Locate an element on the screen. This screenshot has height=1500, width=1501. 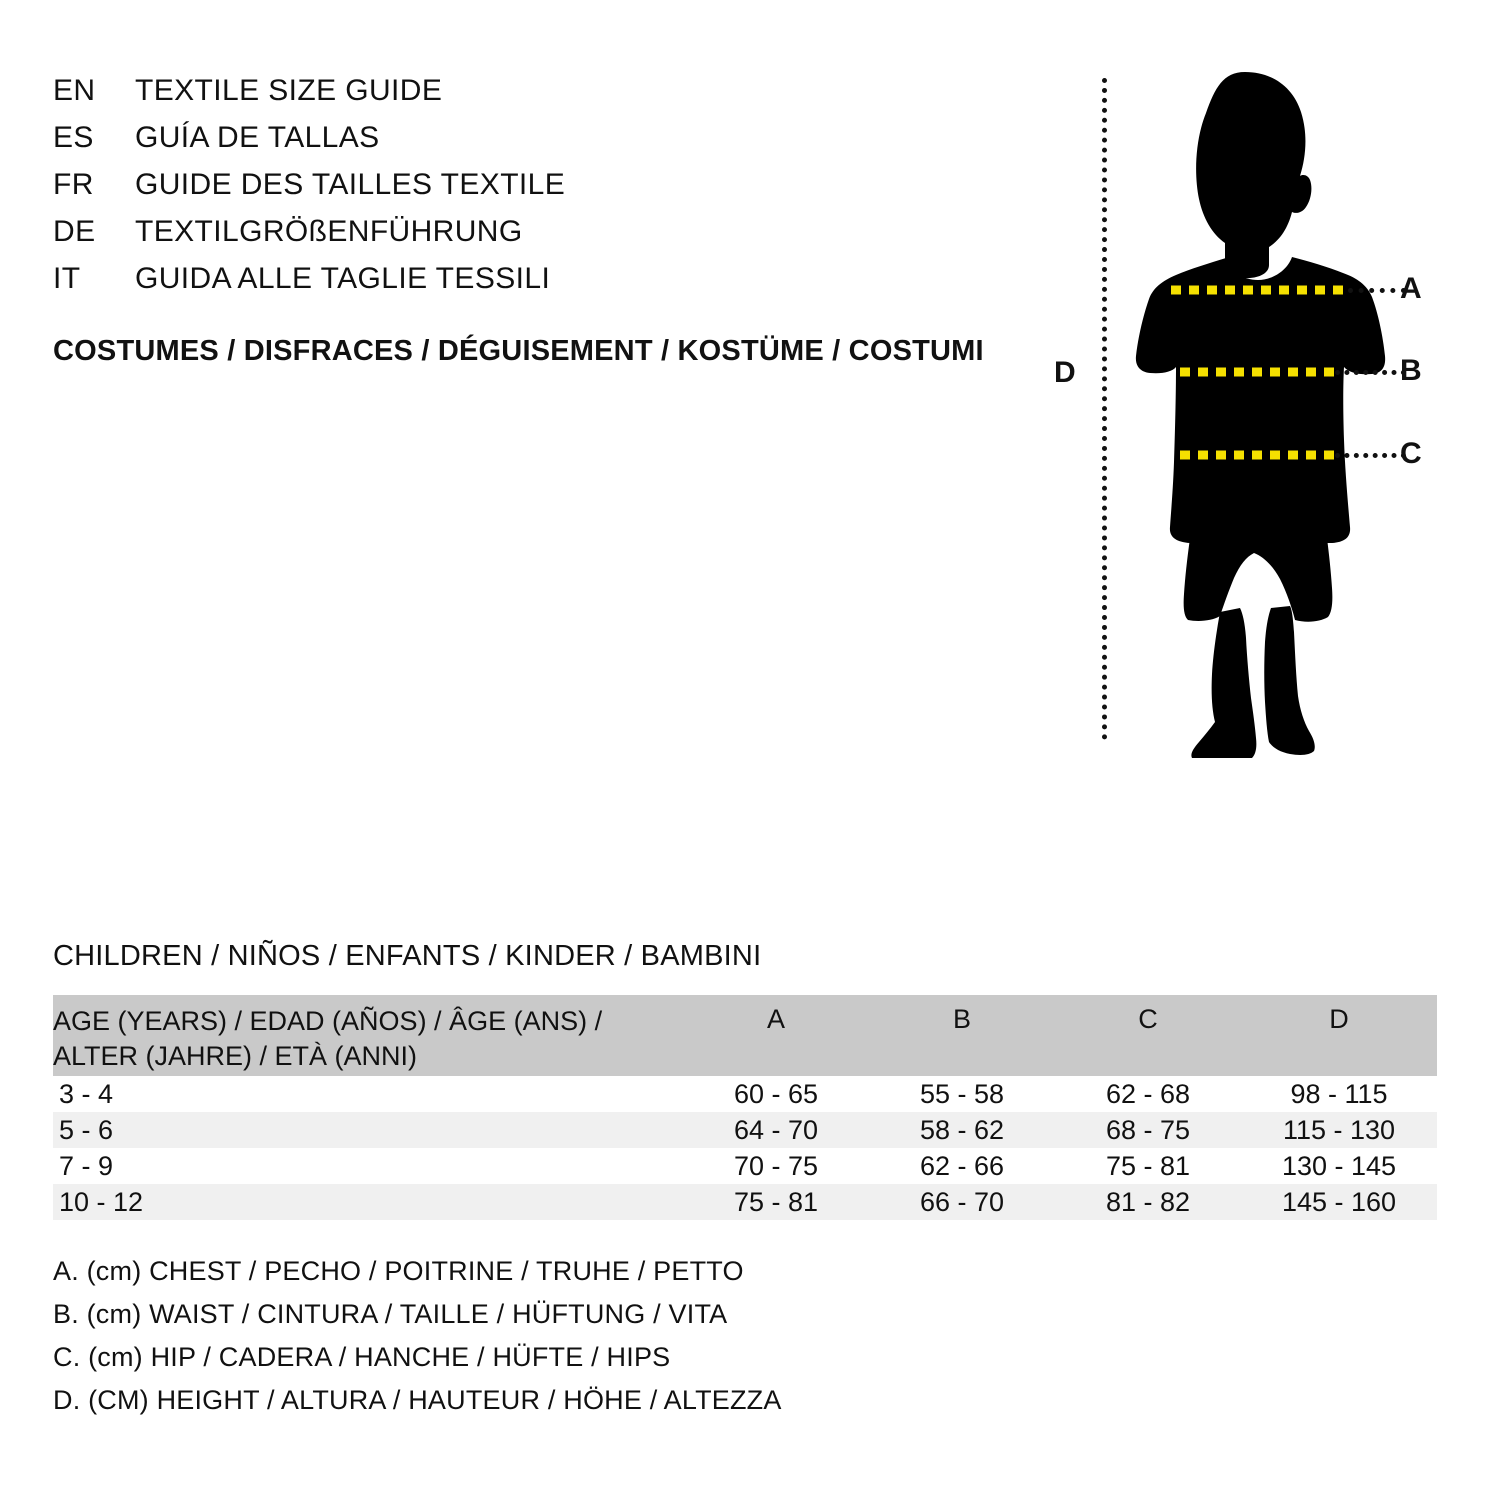
cell-hip: 62 - 68 is located at coordinates (1148, 1093).